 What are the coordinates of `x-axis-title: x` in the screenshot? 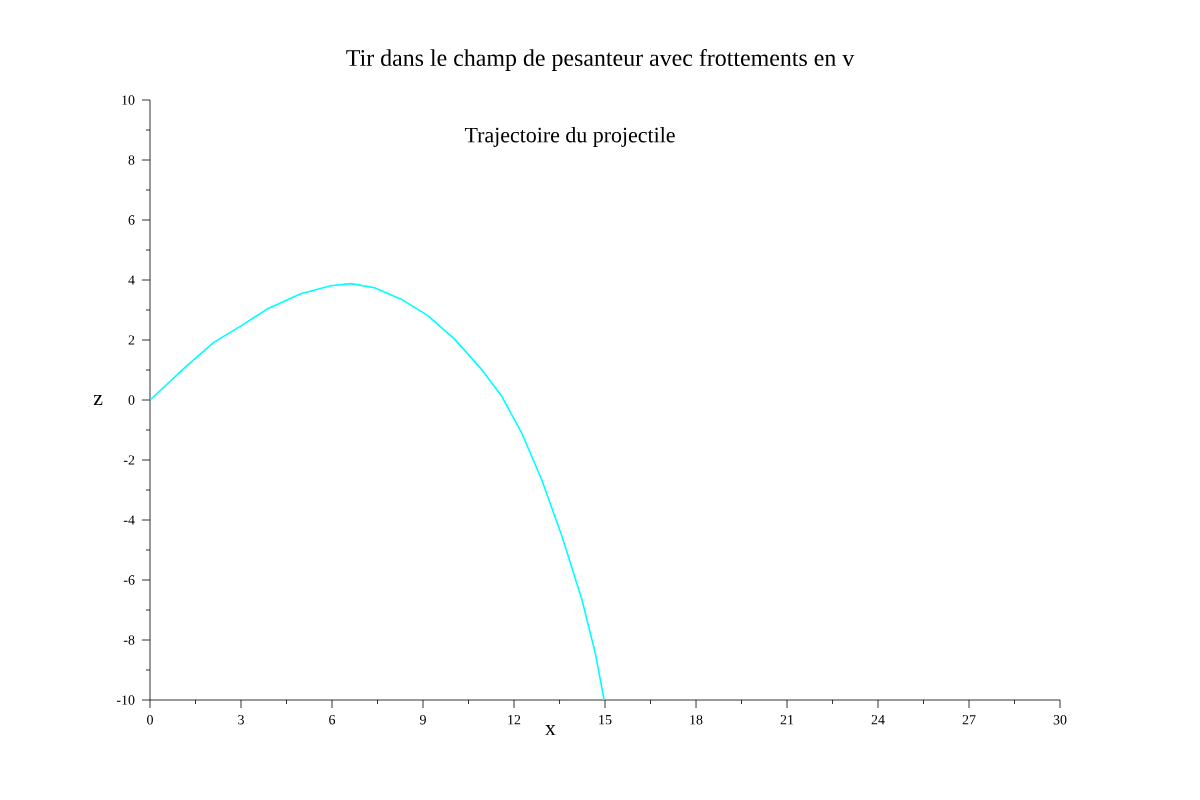 It's located at (550, 730).